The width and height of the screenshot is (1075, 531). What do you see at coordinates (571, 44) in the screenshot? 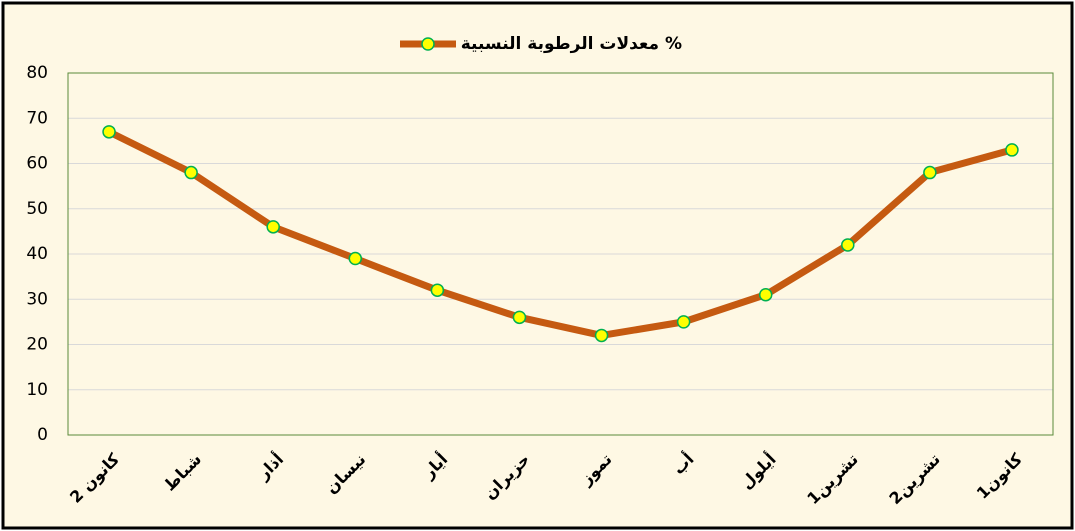
I see `legend-label: معدلات الرطوبة النسبية %` at bounding box center [571, 44].